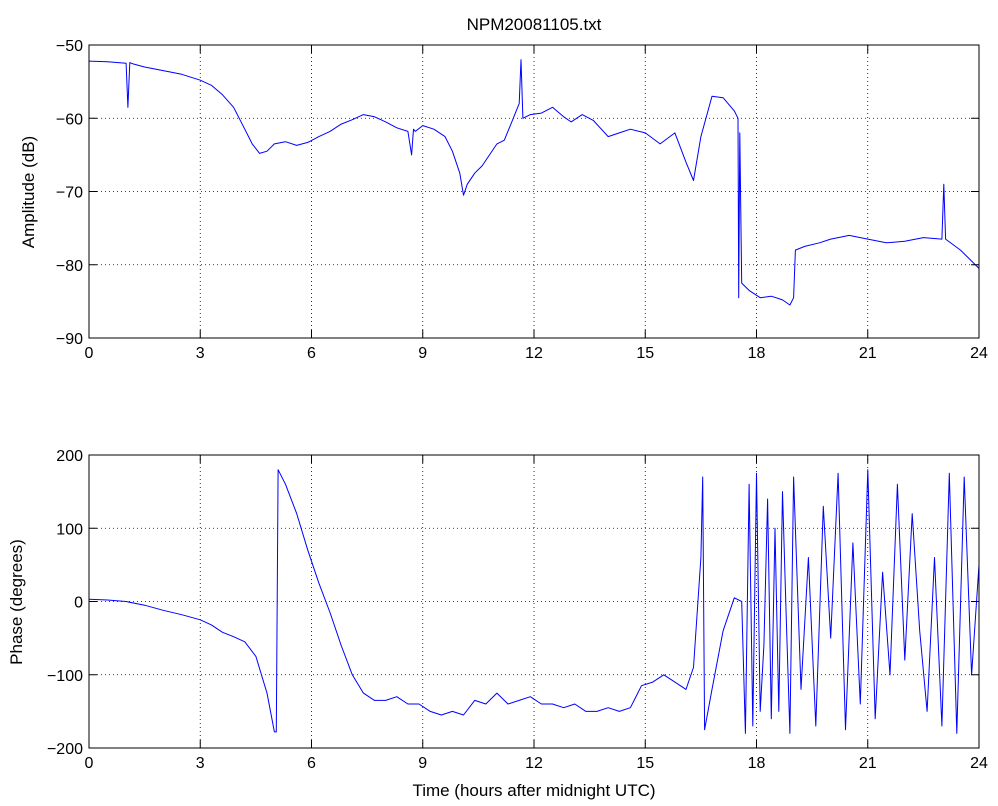 The height and width of the screenshot is (806, 998). Describe the element at coordinates (28, 192) in the screenshot. I see `amplitude-y-axis-label: Amplitude (dB)` at that location.